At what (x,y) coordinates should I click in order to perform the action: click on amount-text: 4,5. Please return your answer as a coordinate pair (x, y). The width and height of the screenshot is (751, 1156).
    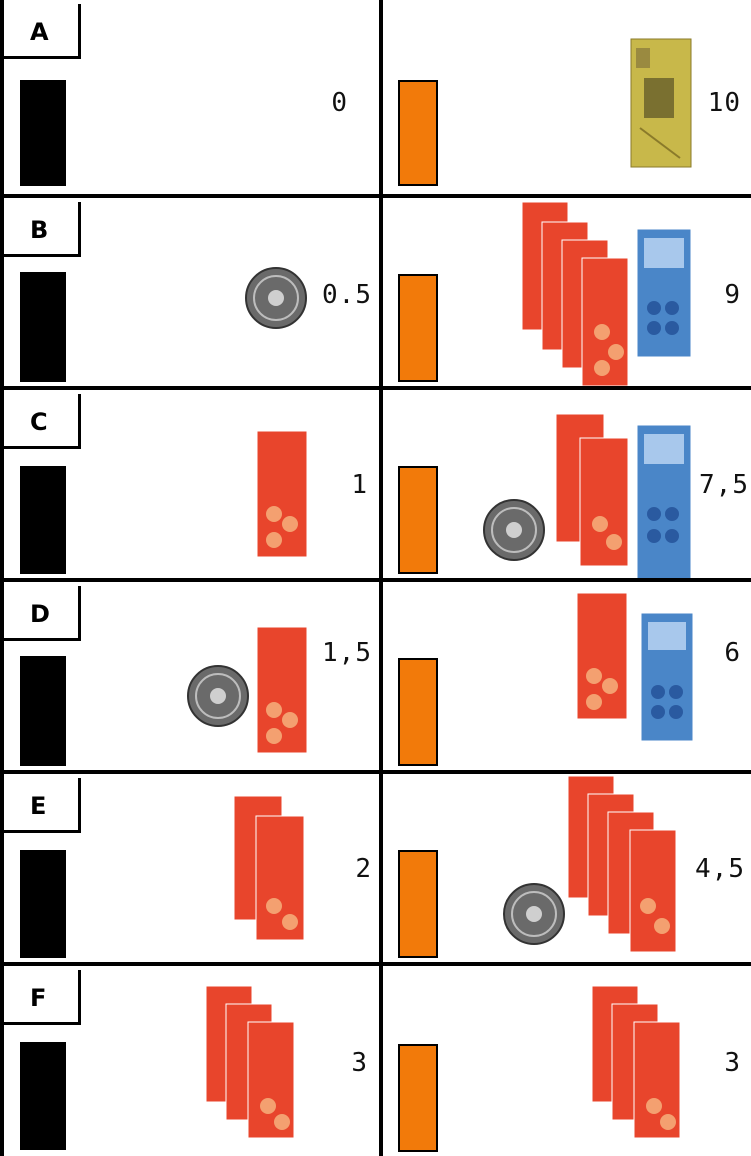
    Looking at the image, I should click on (720, 869).